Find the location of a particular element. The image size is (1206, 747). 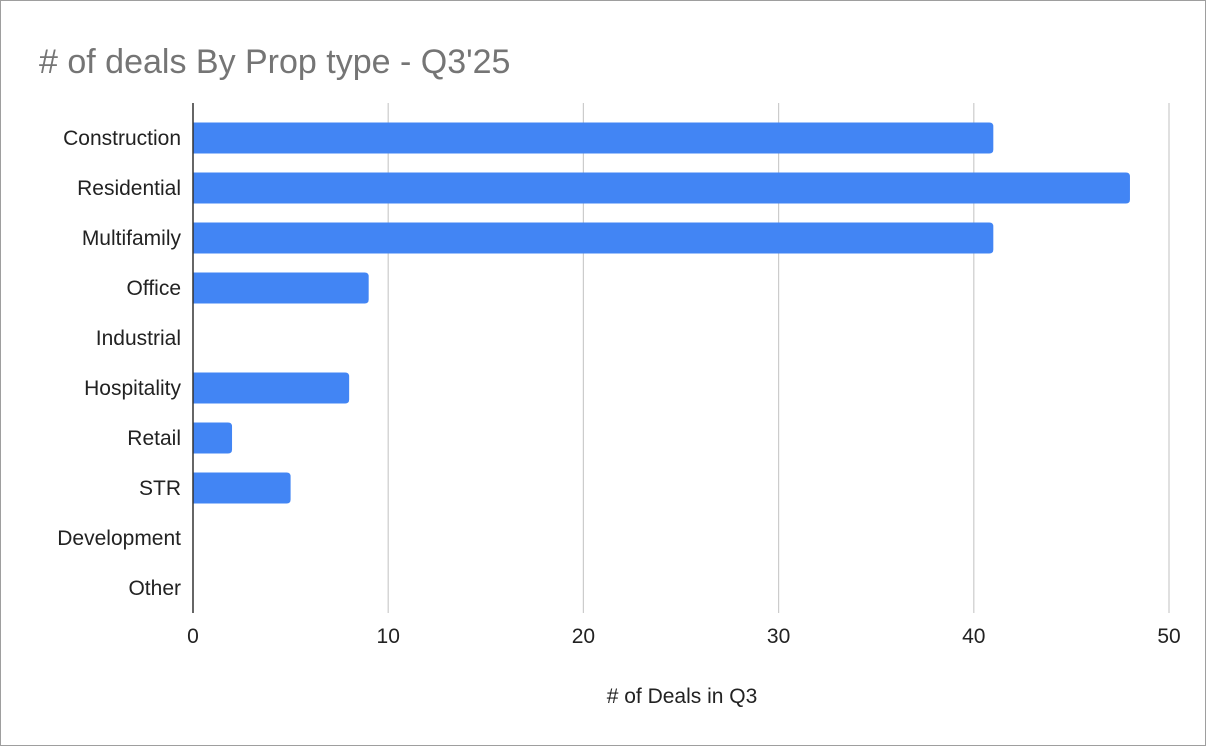

category-label-residential: Residential is located at coordinates (129, 188).